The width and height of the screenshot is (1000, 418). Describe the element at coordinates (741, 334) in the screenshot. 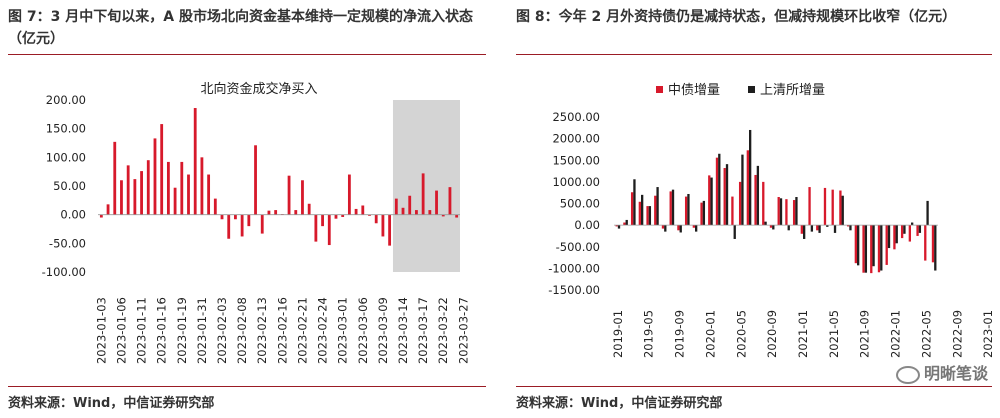

I see `x-tick-label: 2020-05` at that location.